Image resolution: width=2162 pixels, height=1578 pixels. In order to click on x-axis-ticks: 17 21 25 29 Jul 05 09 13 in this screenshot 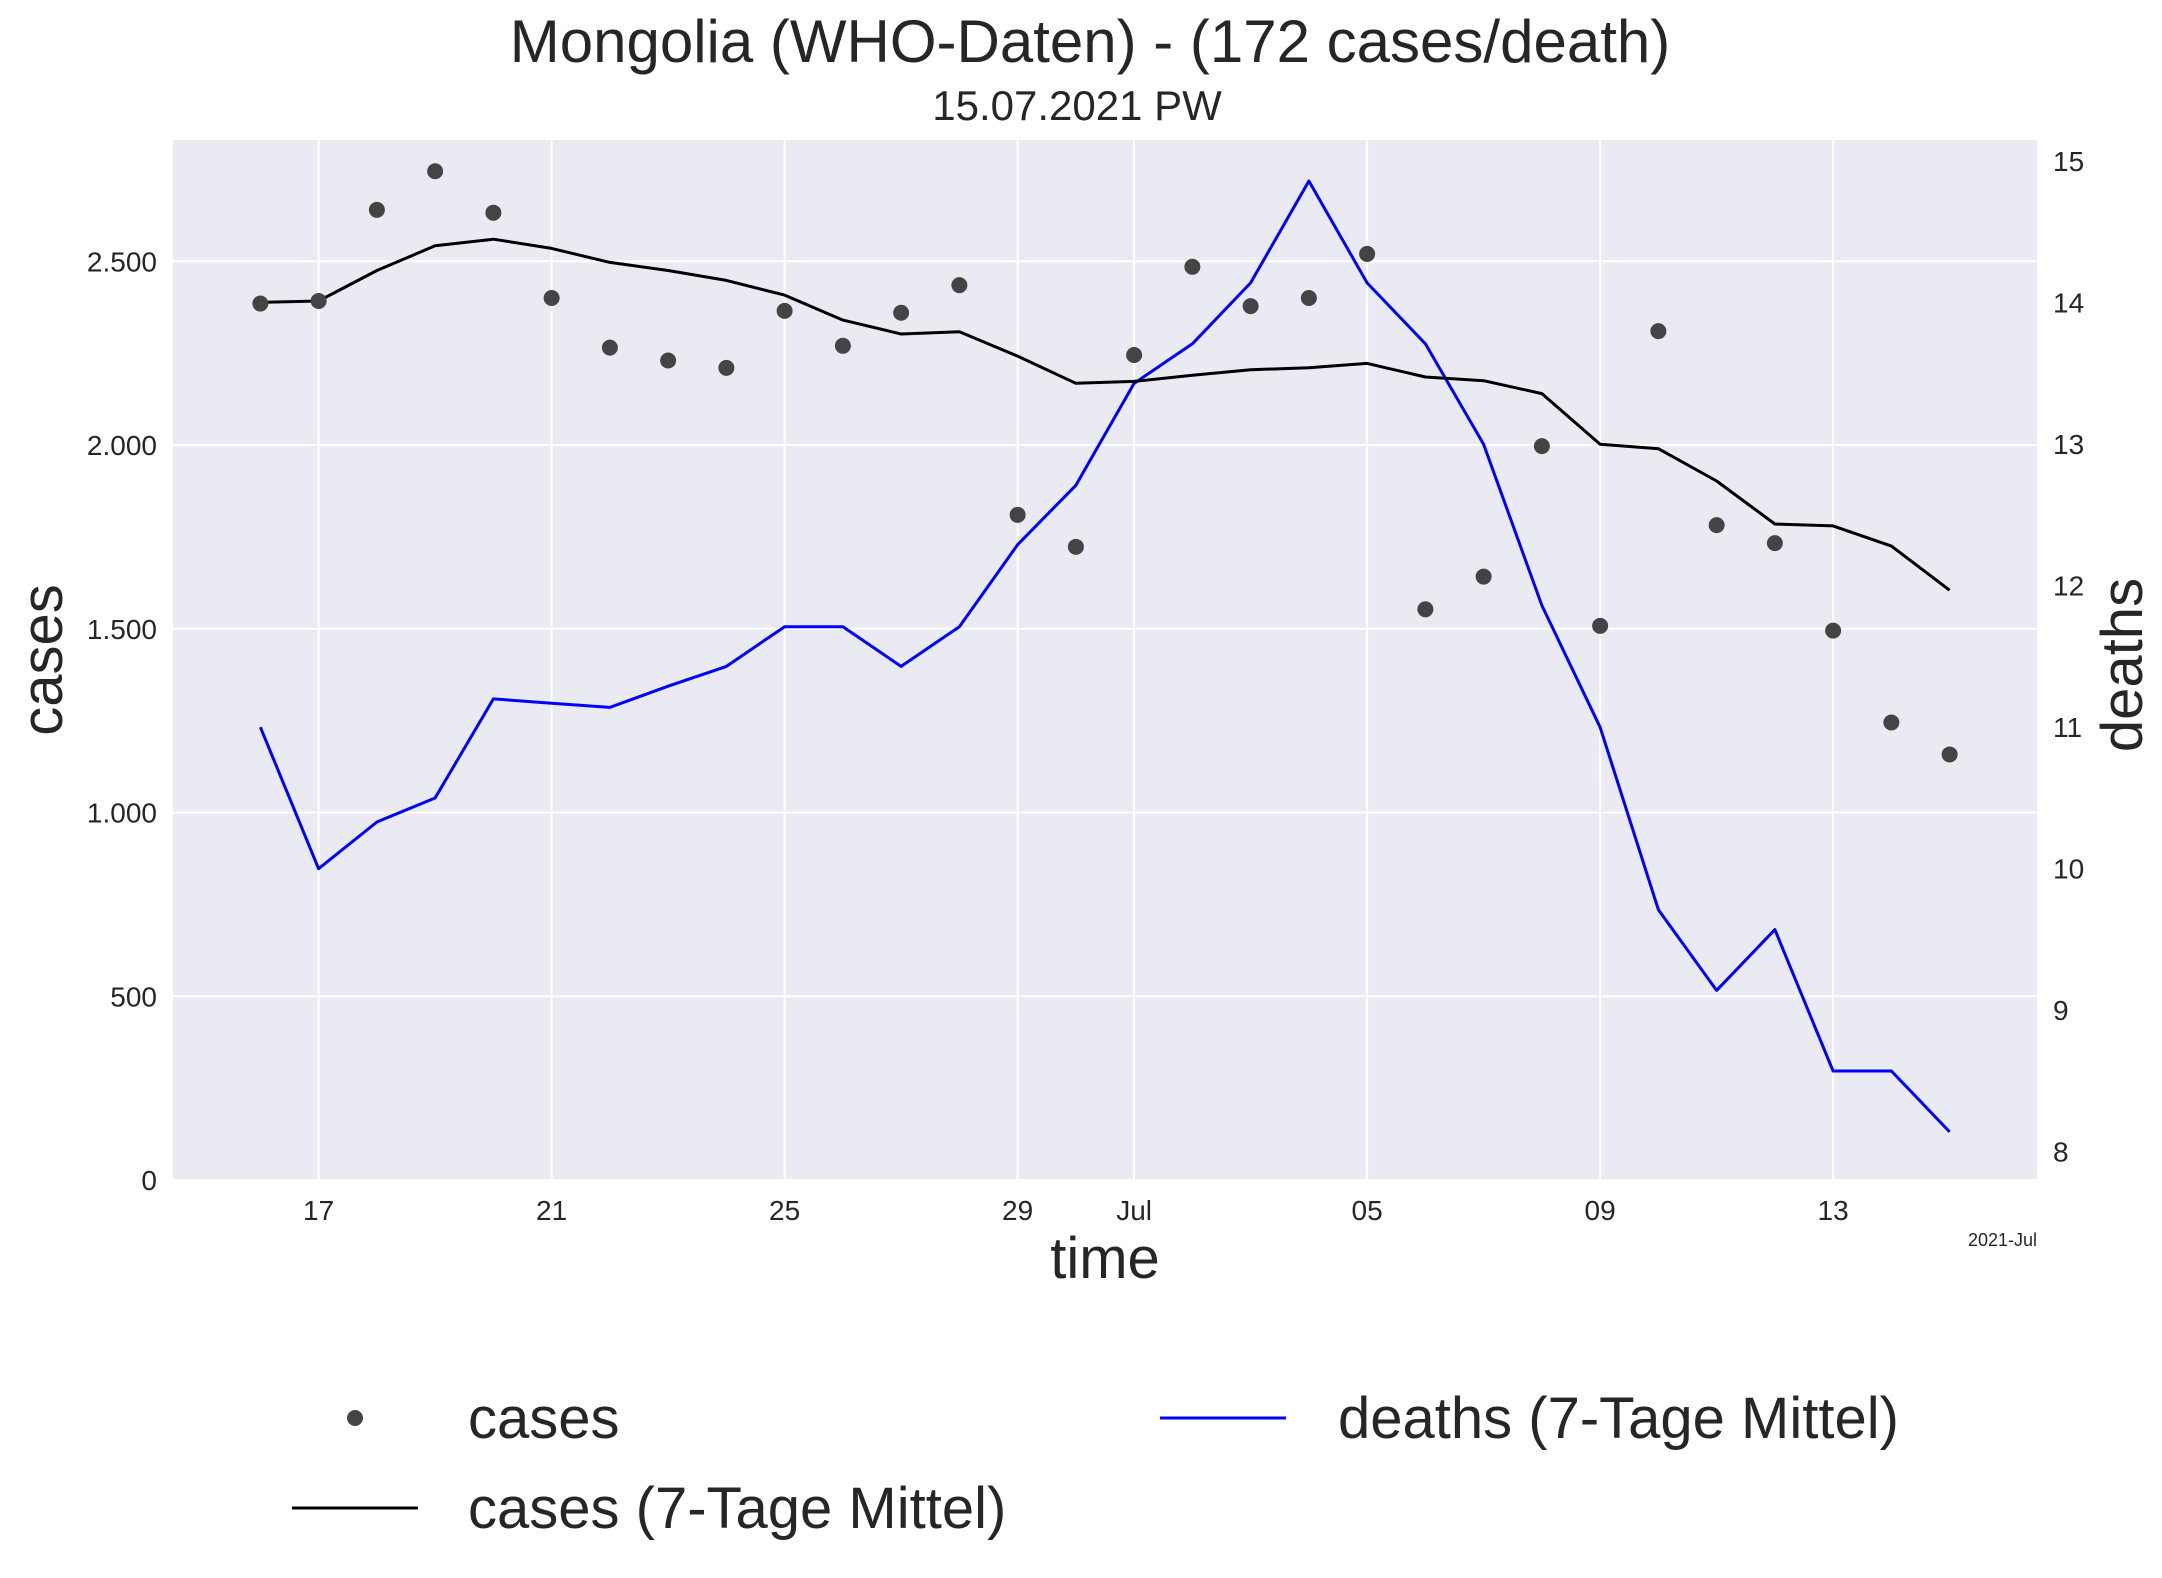, I will do `click(1076, 1210)`.